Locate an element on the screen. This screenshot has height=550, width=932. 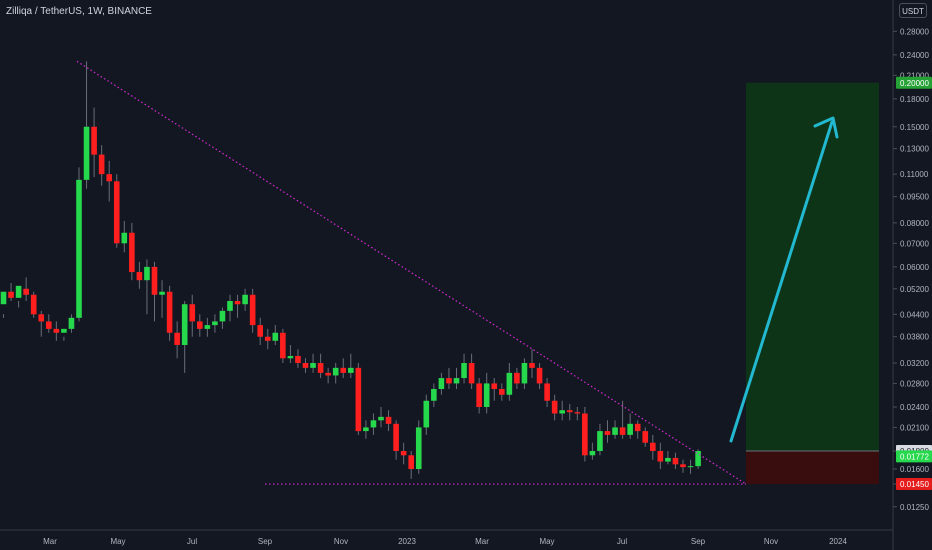
price-tick-label: 0.05200 is located at coordinates (914, 289).